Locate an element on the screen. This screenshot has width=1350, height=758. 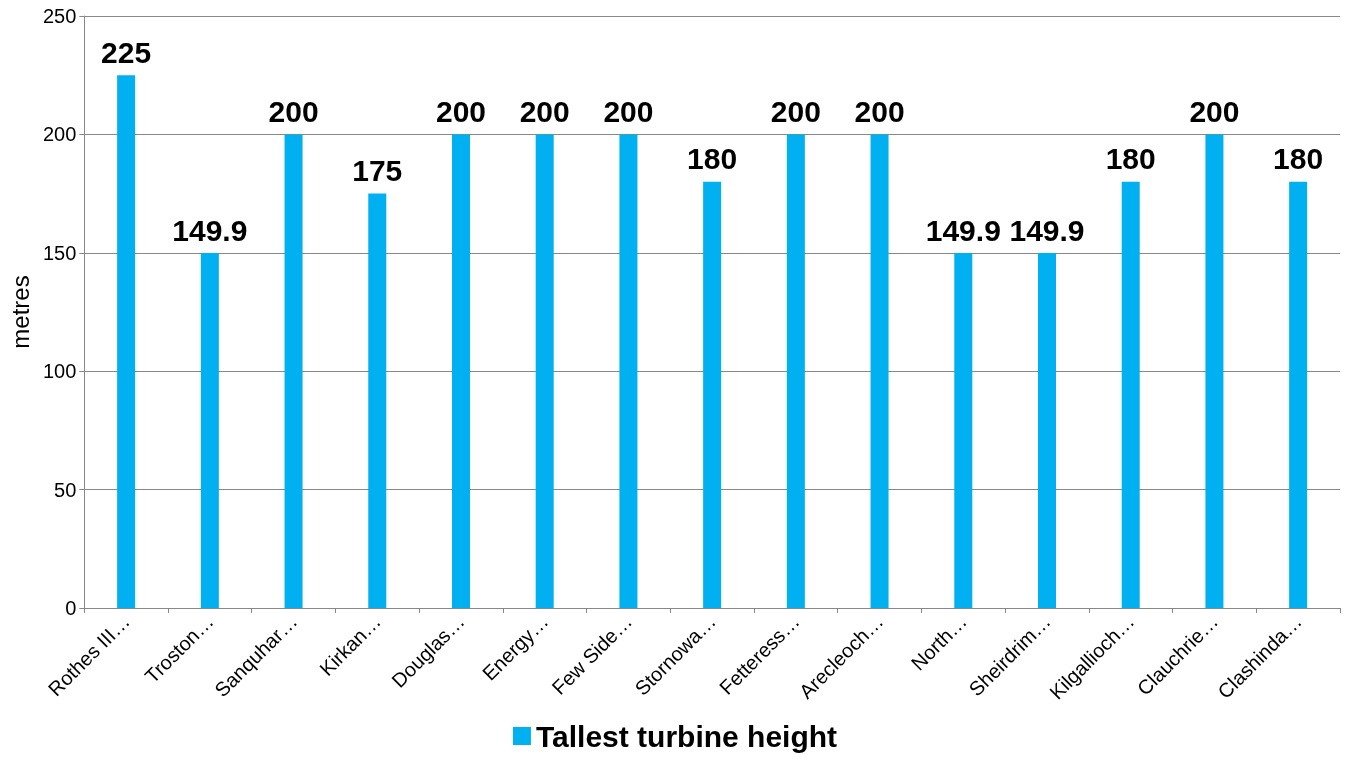
y-tick-label: 50 is located at coordinates (65, 489).